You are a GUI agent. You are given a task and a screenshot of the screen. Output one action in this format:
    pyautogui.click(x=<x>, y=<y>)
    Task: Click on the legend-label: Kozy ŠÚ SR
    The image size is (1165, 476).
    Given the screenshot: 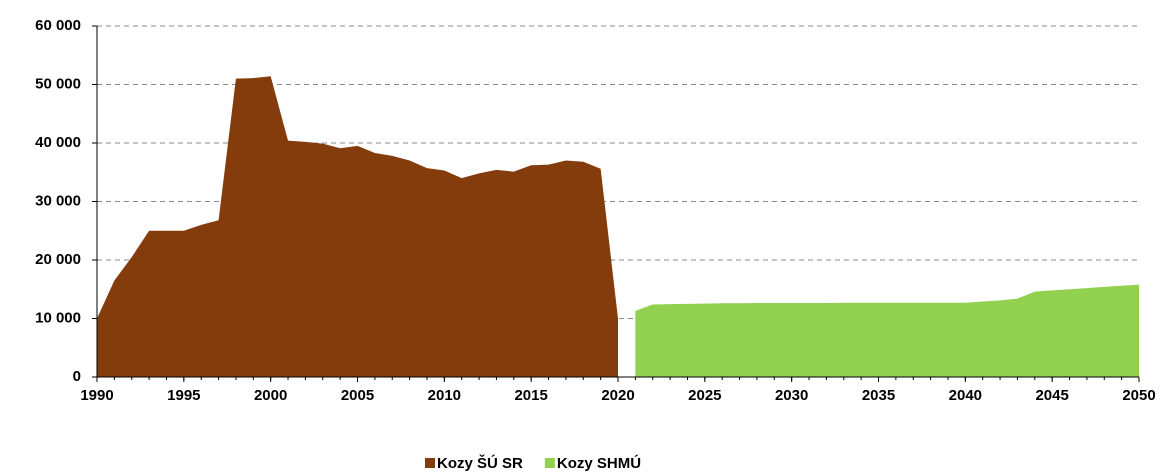 What is the action you would take?
    pyautogui.click(x=480, y=463)
    